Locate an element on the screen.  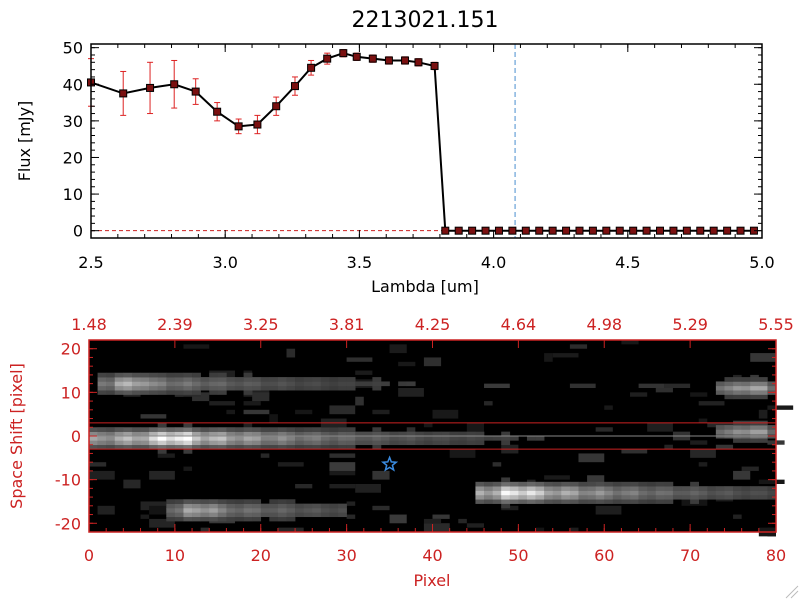
y-tick-label: 20 is located at coordinates (73, 157).